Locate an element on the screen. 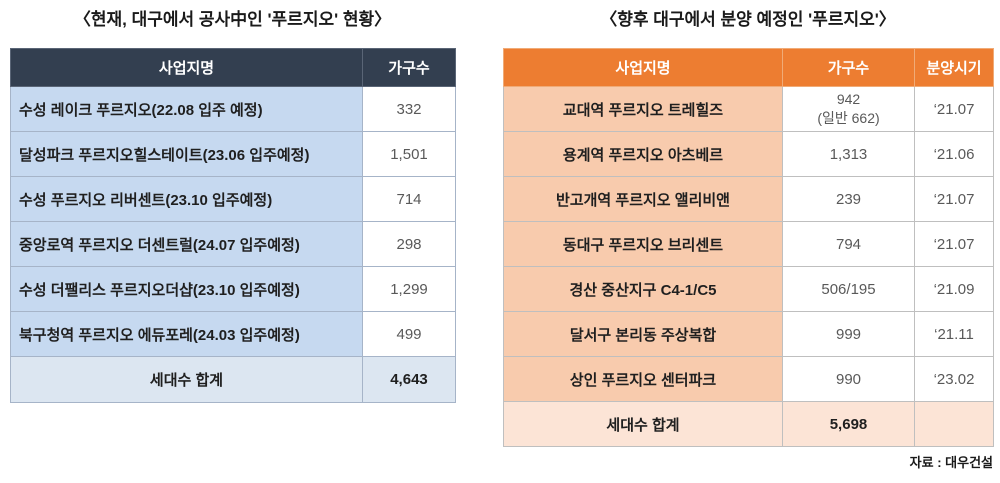 The image size is (1000, 483). project-name-cell: 용계역 푸르지오 아츠베르 is located at coordinates (643, 154).